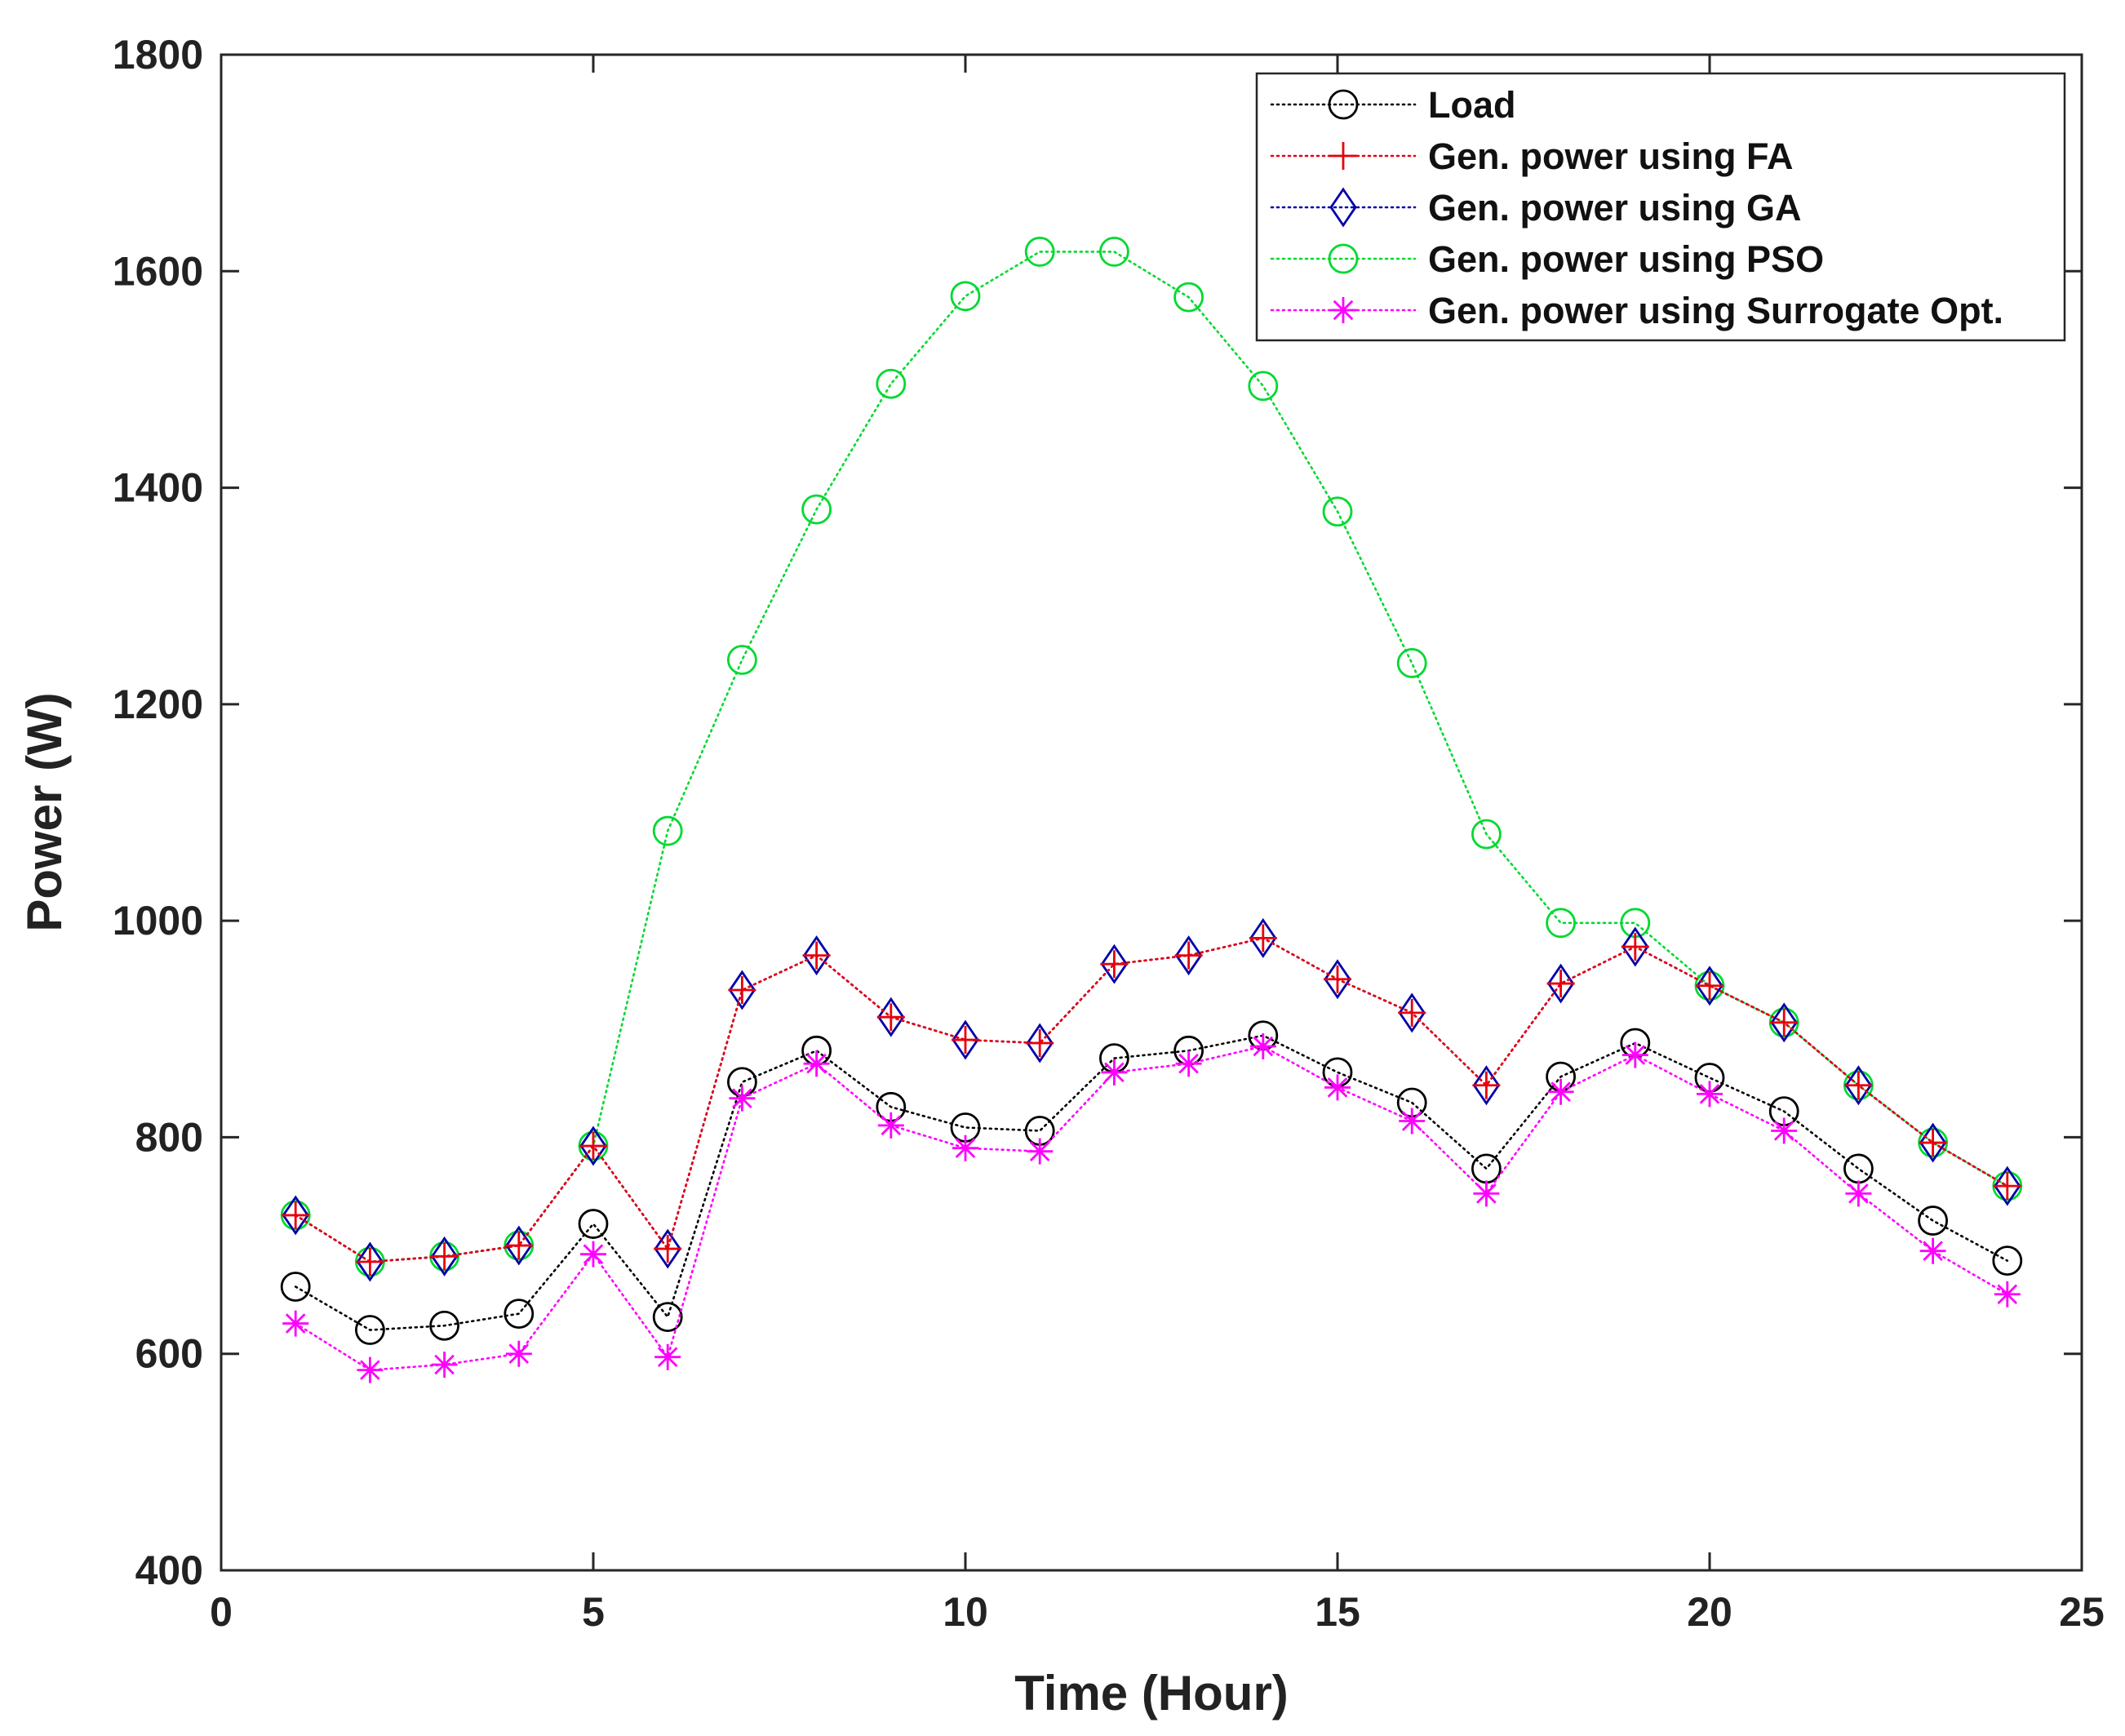  What do you see at coordinates (1715, 310) in the screenshot?
I see `legend-label: Gen. power using Surrogate Opt.` at bounding box center [1715, 310].